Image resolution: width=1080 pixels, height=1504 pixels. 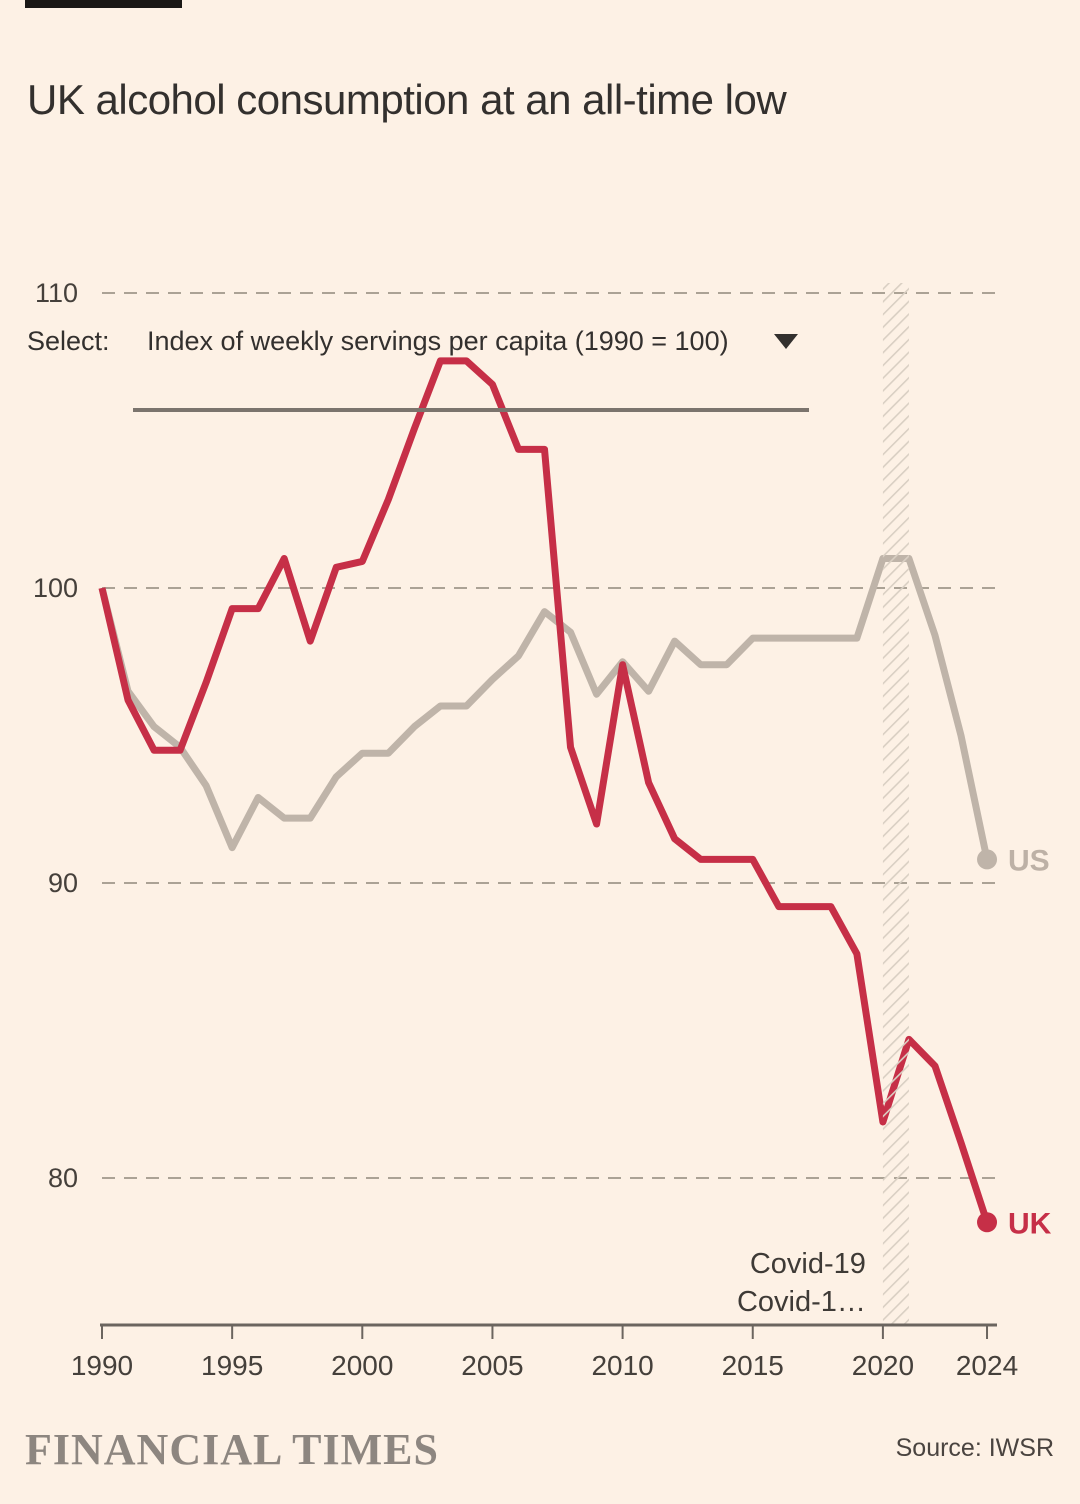 What do you see at coordinates (63, 1178) in the screenshot?
I see `y-axis-label-80: 80` at bounding box center [63, 1178].